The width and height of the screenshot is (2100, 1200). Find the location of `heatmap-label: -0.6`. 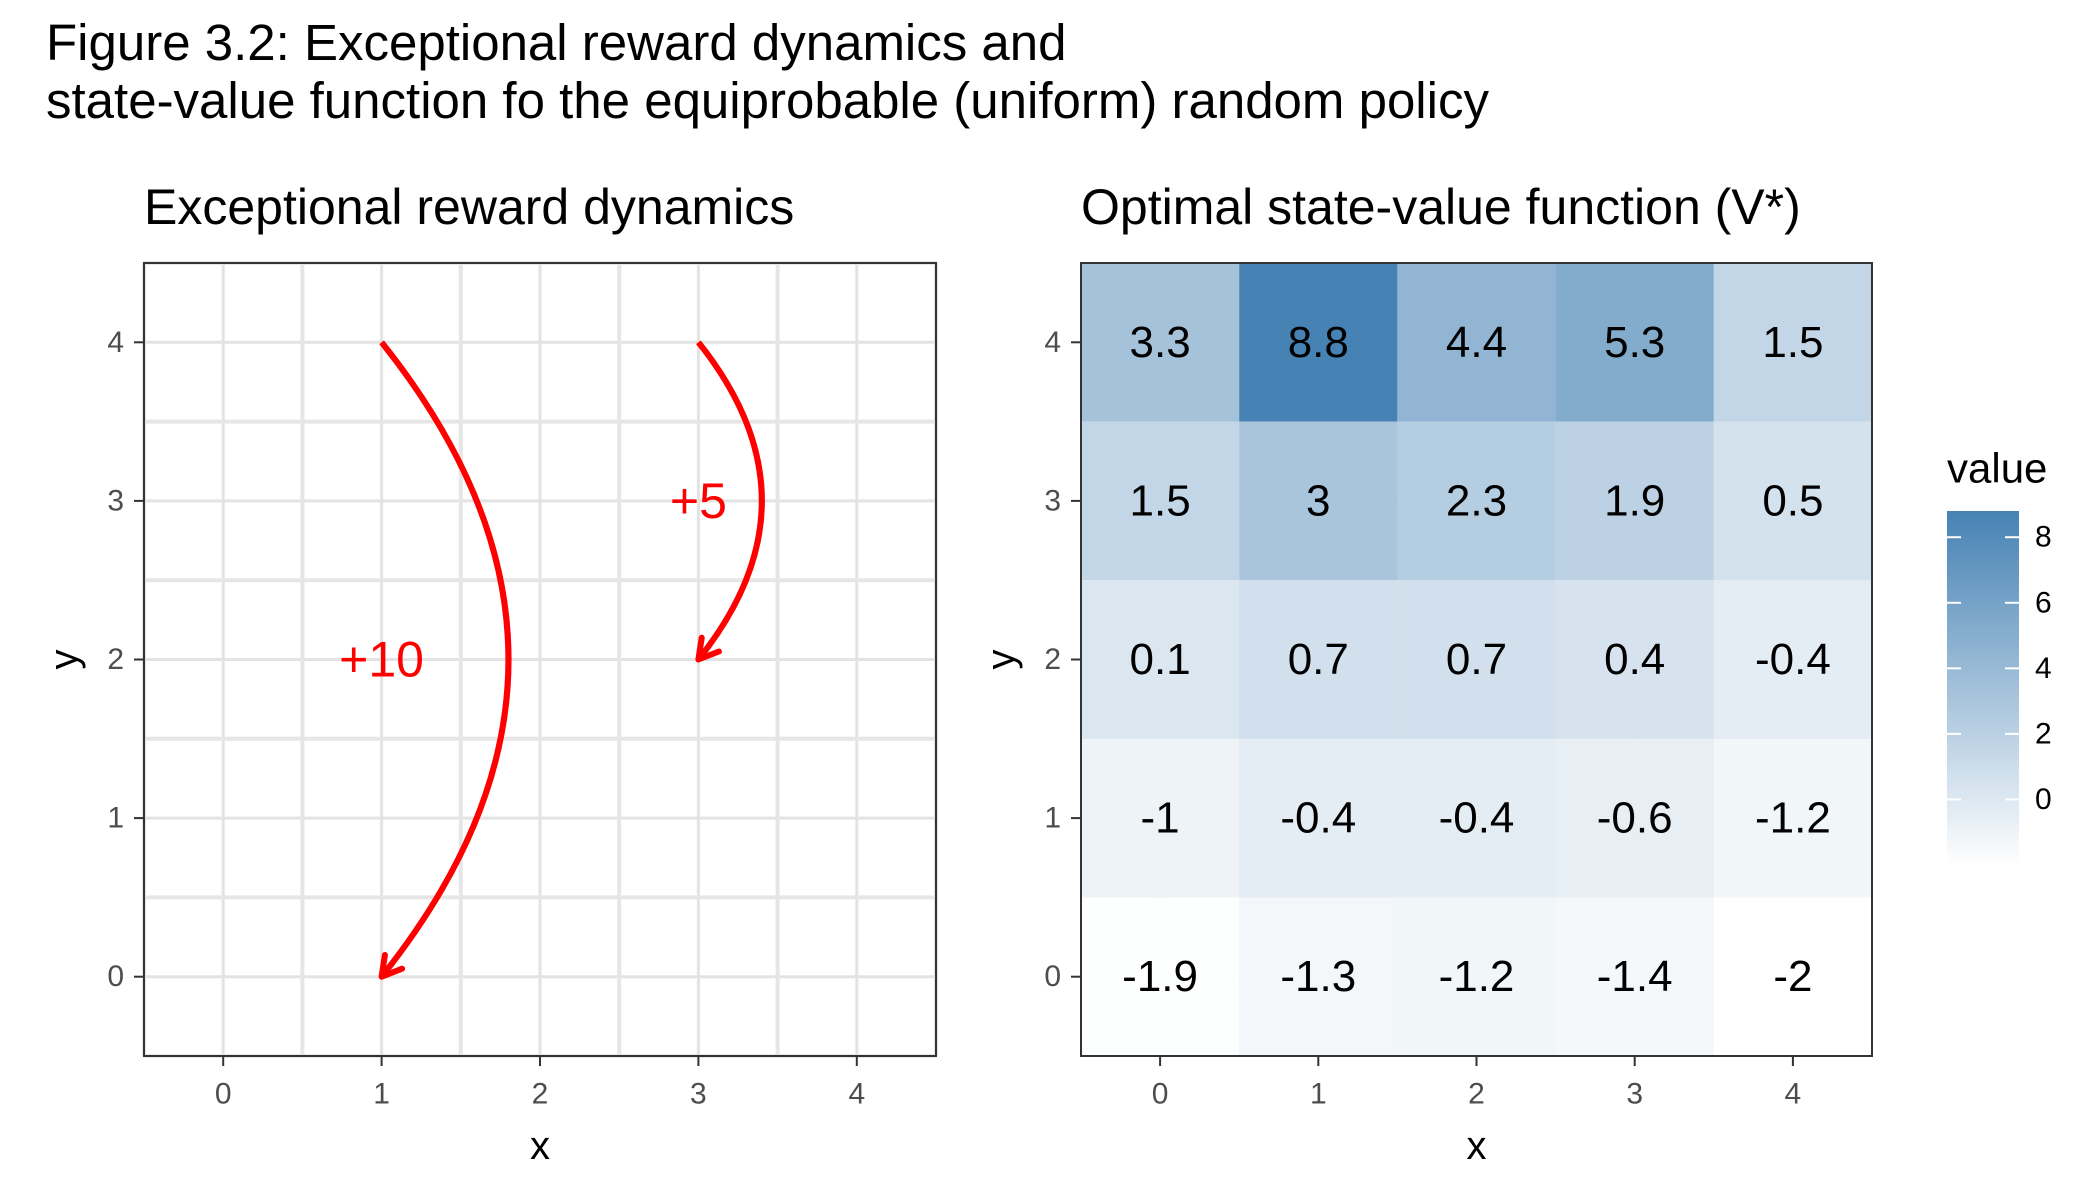

heatmap-label: -0.6 is located at coordinates (1635, 818).